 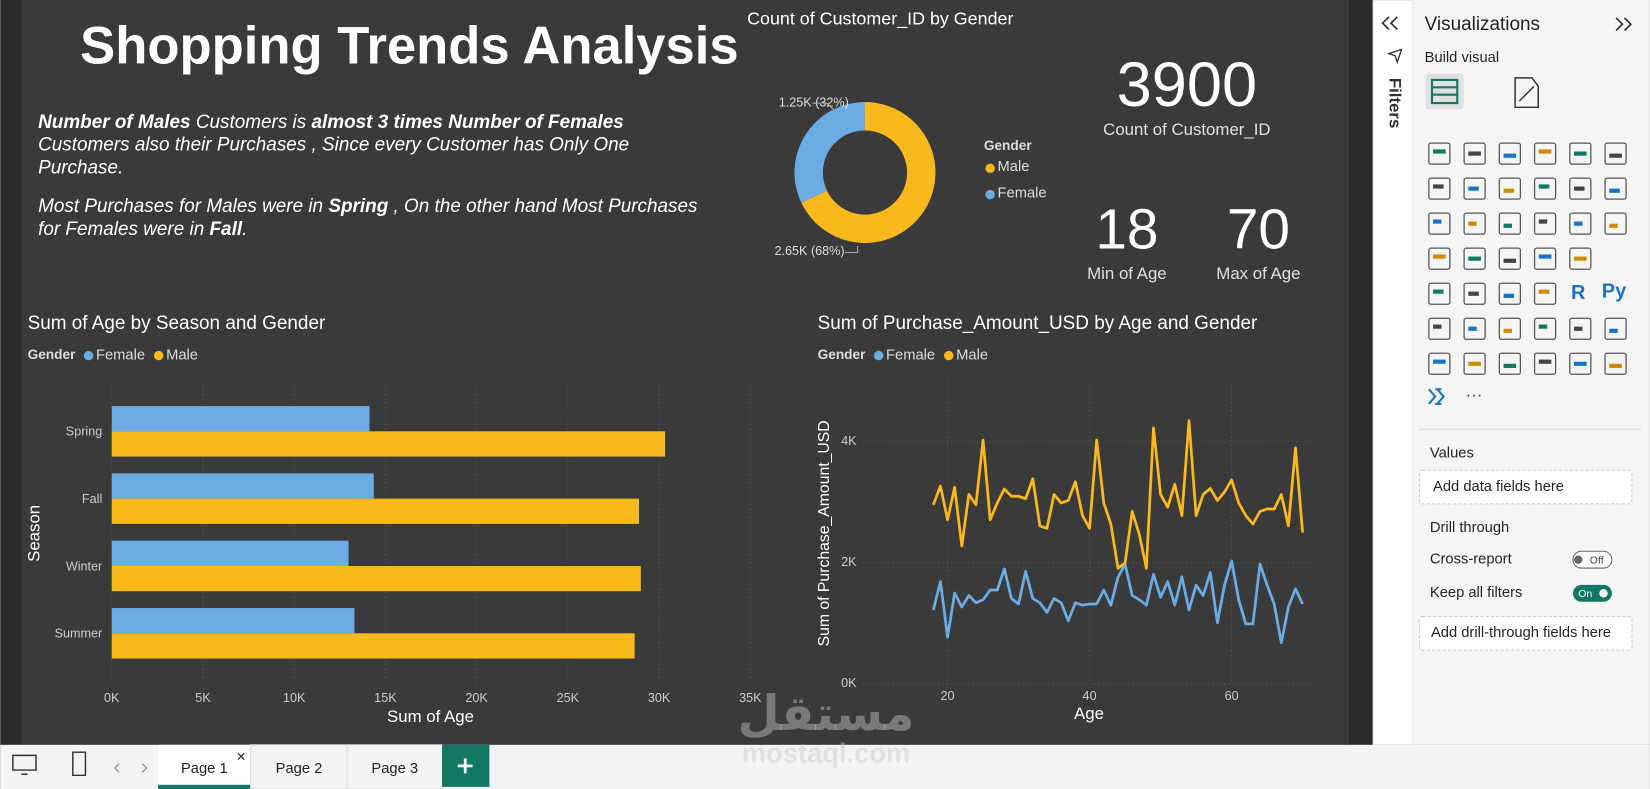 I want to click on tab-scroll-arrows, so click(x=130, y=768).